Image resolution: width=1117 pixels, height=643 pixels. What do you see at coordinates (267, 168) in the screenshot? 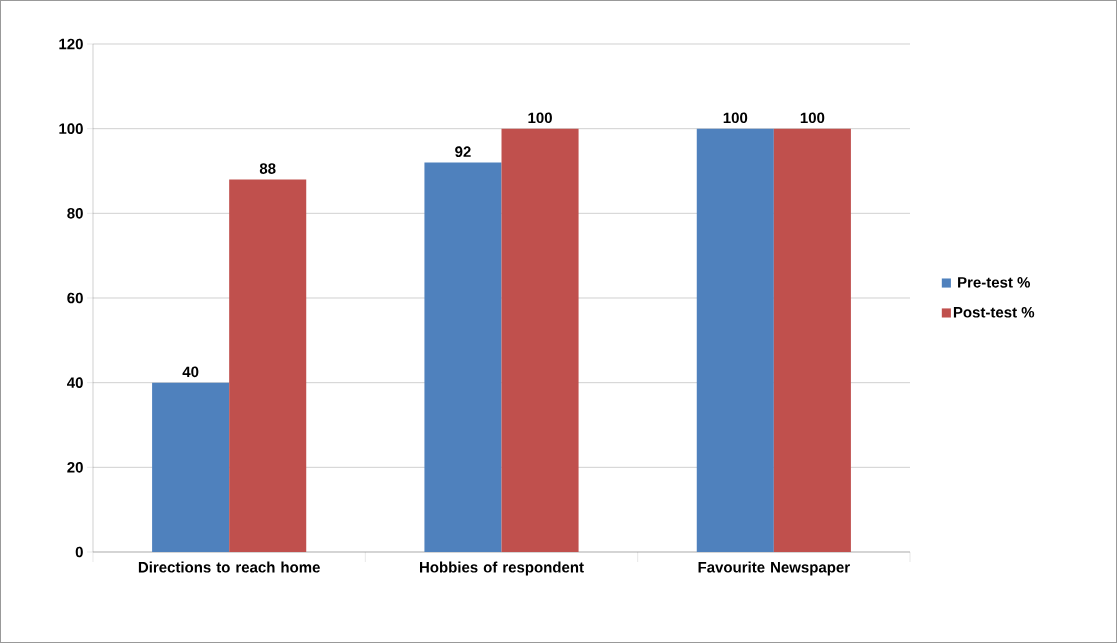
I see `data-label: 88` at bounding box center [267, 168].